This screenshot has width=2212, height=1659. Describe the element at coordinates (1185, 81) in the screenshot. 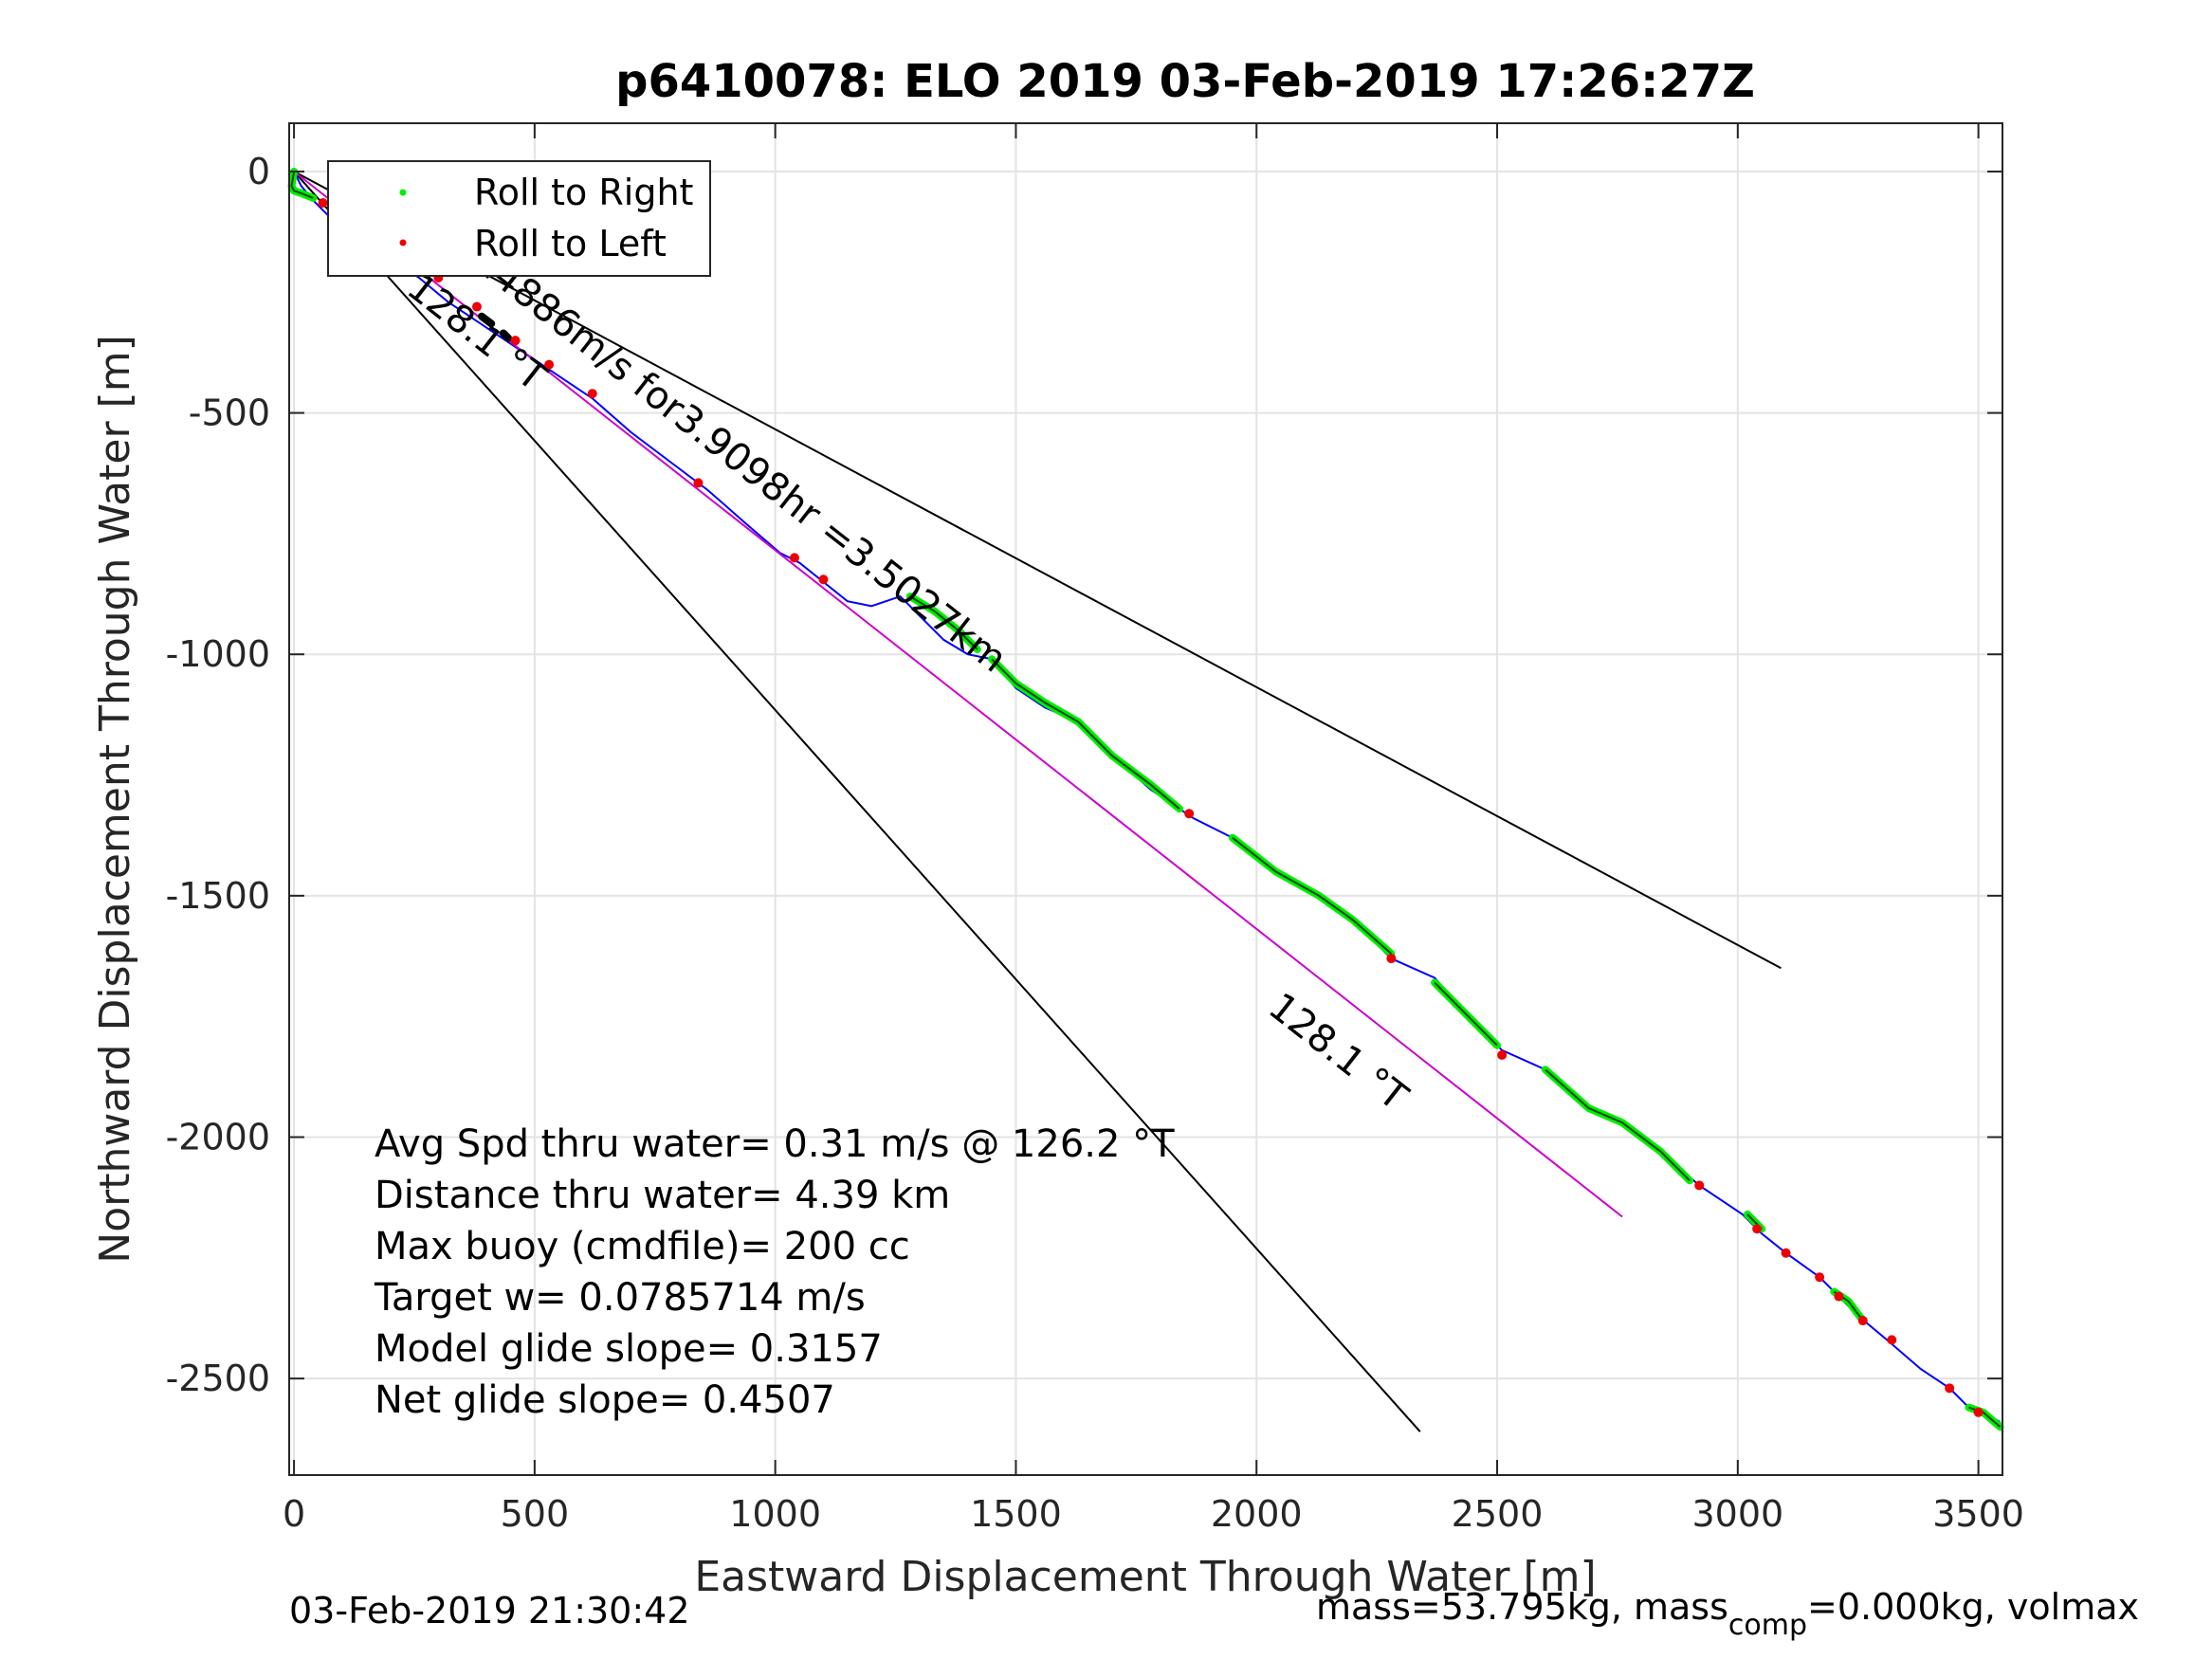

I see `chart-title: p6410078: ELO 2019 03-Feb-2019 17:26:27Z` at that location.